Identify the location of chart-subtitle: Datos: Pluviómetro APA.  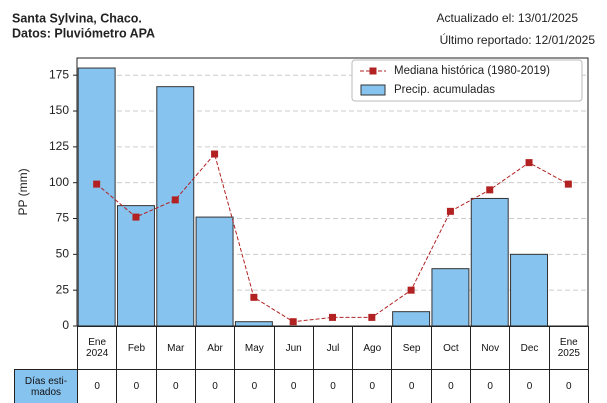
(83, 33).